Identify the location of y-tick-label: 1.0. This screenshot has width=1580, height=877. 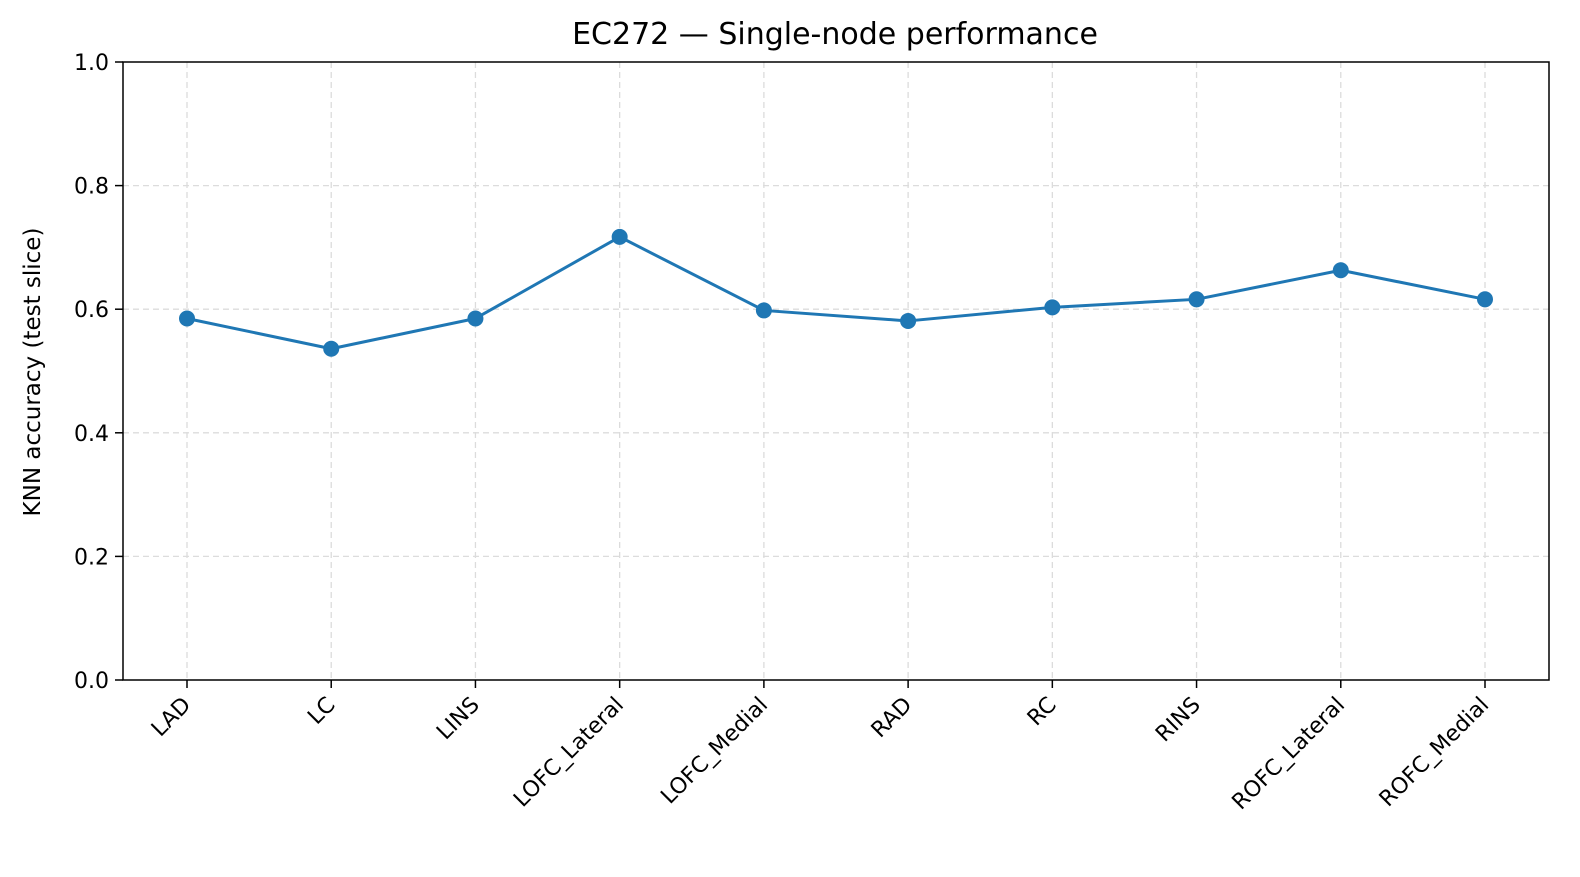
(91, 63).